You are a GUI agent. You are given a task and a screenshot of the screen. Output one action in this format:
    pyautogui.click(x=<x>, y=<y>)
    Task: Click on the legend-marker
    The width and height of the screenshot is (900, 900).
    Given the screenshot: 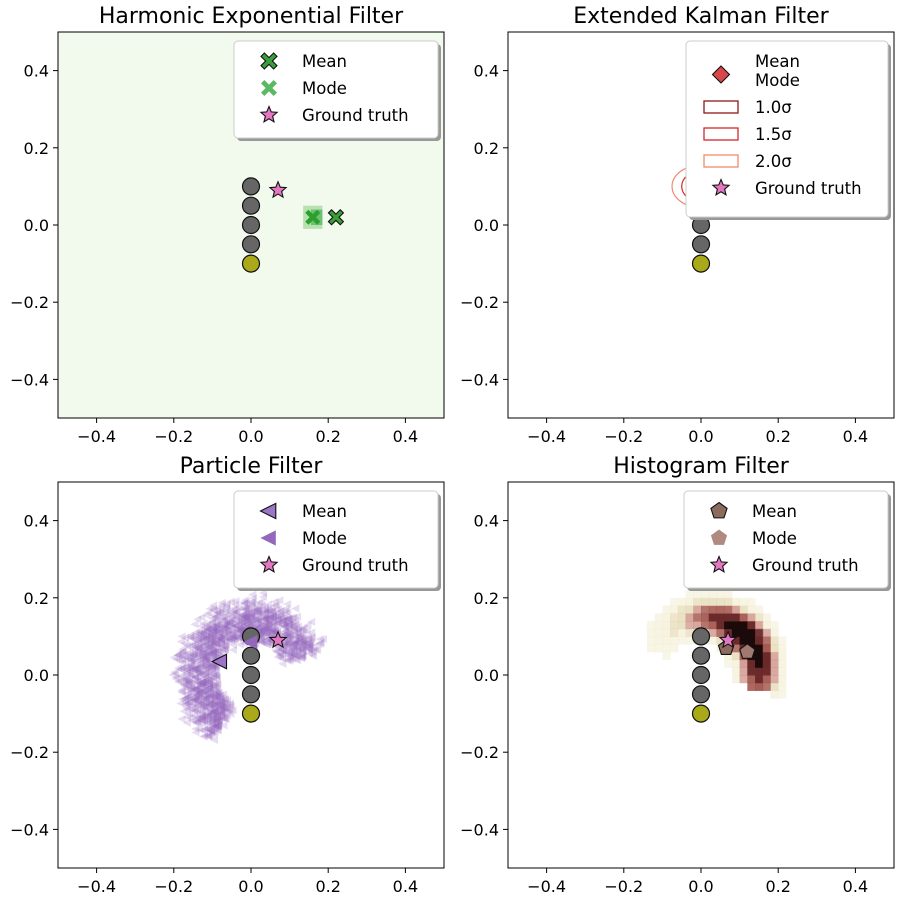 What is the action you would take?
    pyautogui.click(x=721, y=134)
    